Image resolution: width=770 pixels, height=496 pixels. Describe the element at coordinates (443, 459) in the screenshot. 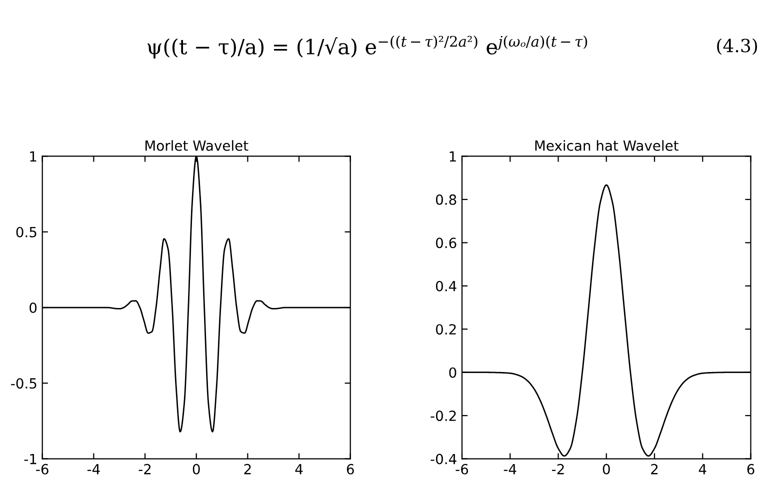

I see `y-tick-label: -0.4` at that location.